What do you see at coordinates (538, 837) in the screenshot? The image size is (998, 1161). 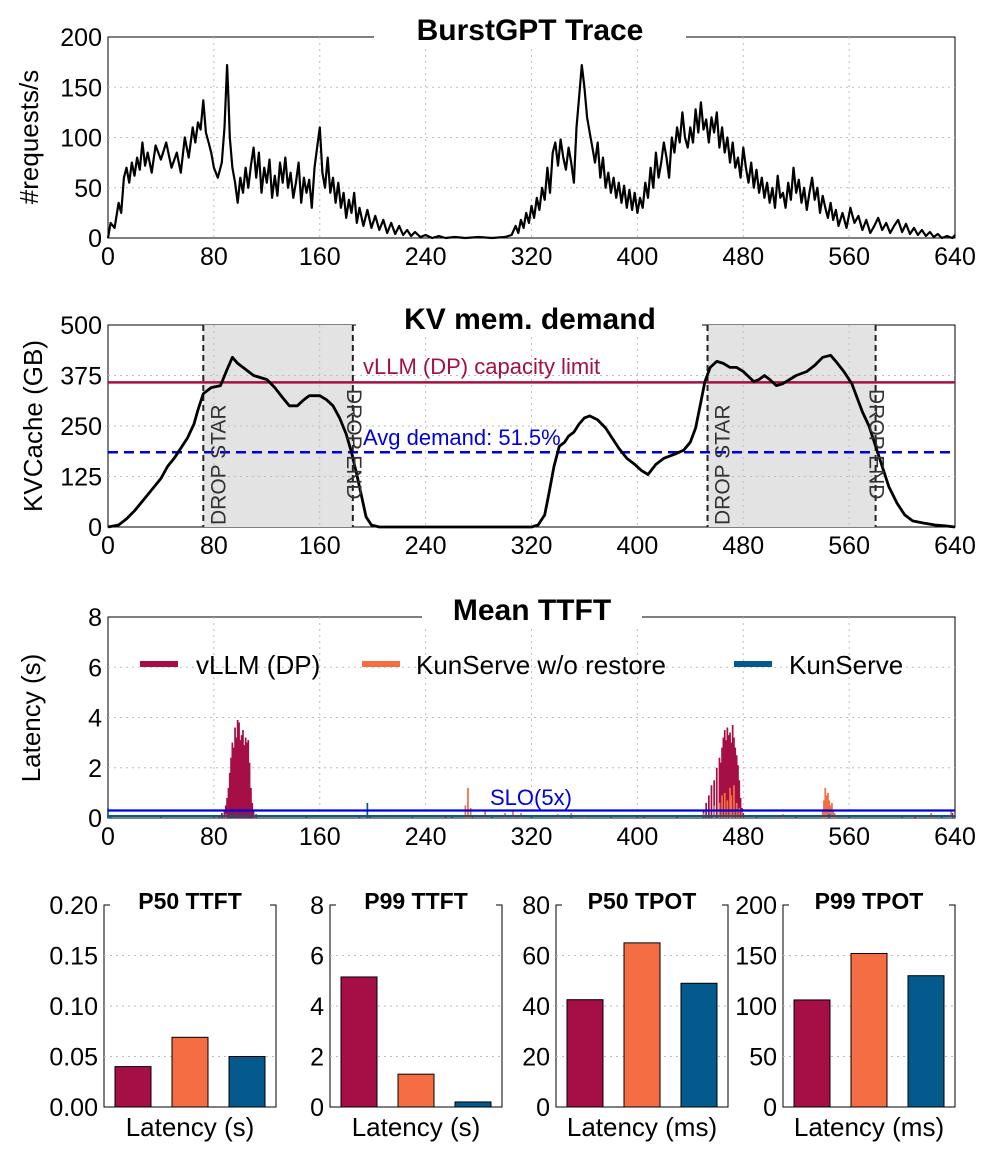 I see `ttft-x-ticks: 0 80 160 240 320 400 480 560 640` at bounding box center [538, 837].